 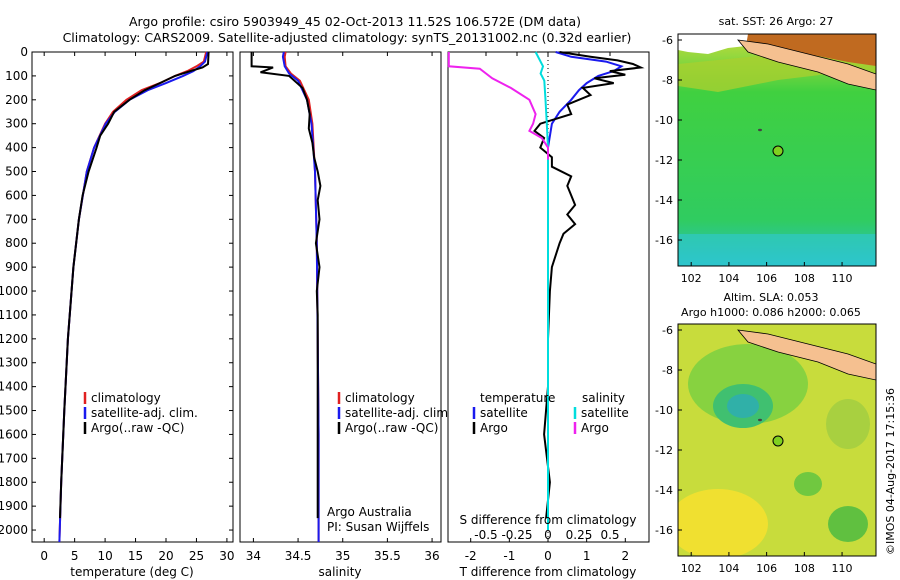 I want to click on sla-map-lat-axis: -6 -8 -10 -12 -14 -16, so click(x=668, y=430).